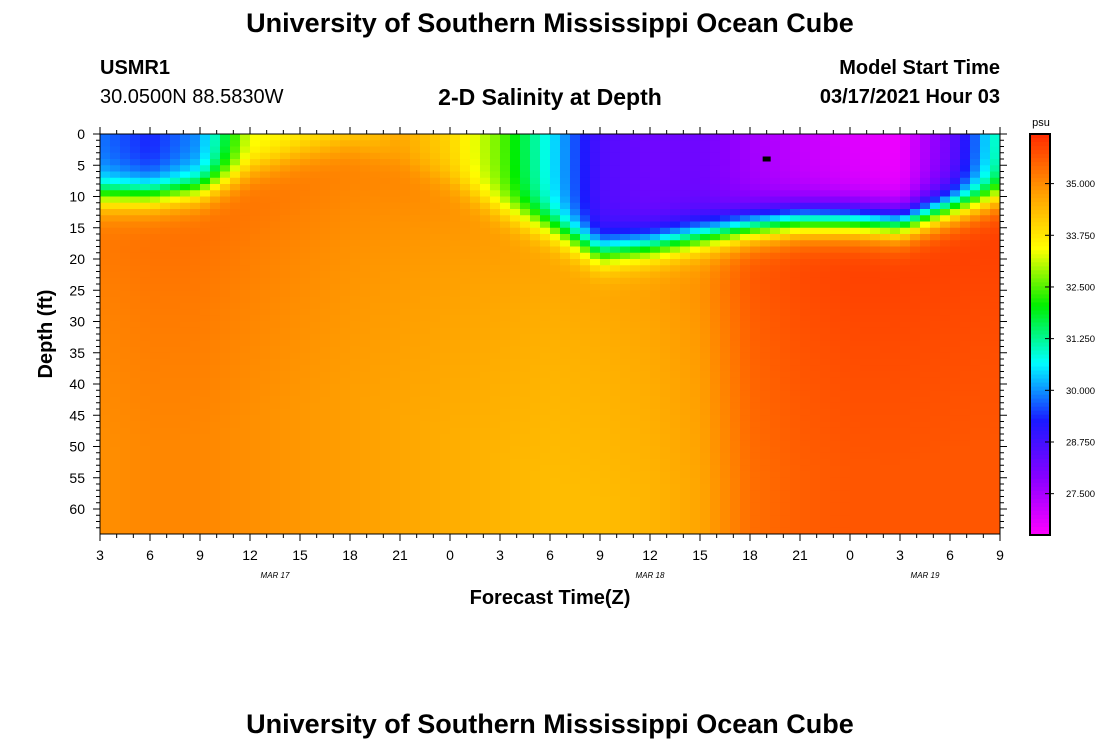  Describe the element at coordinates (550, 598) in the screenshot. I see `x-axis-label: Forecast Time(Z)` at that location.